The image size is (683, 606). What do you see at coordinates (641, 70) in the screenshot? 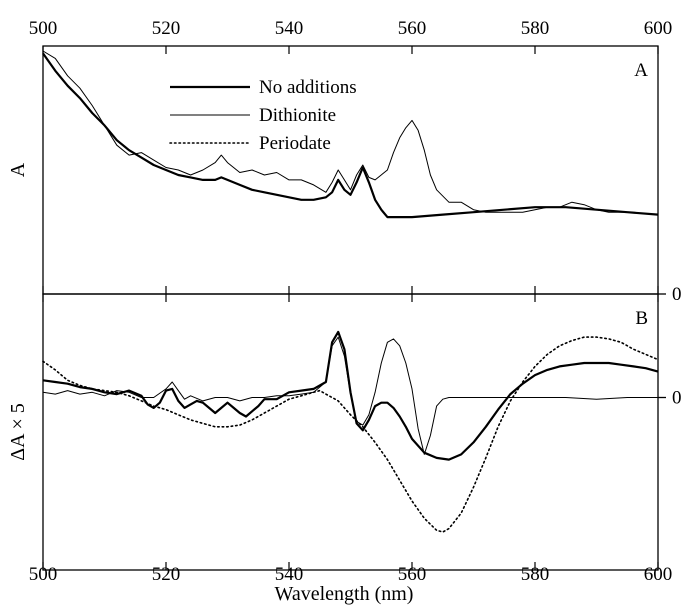
I see `panel-letter: A` at bounding box center [641, 70].